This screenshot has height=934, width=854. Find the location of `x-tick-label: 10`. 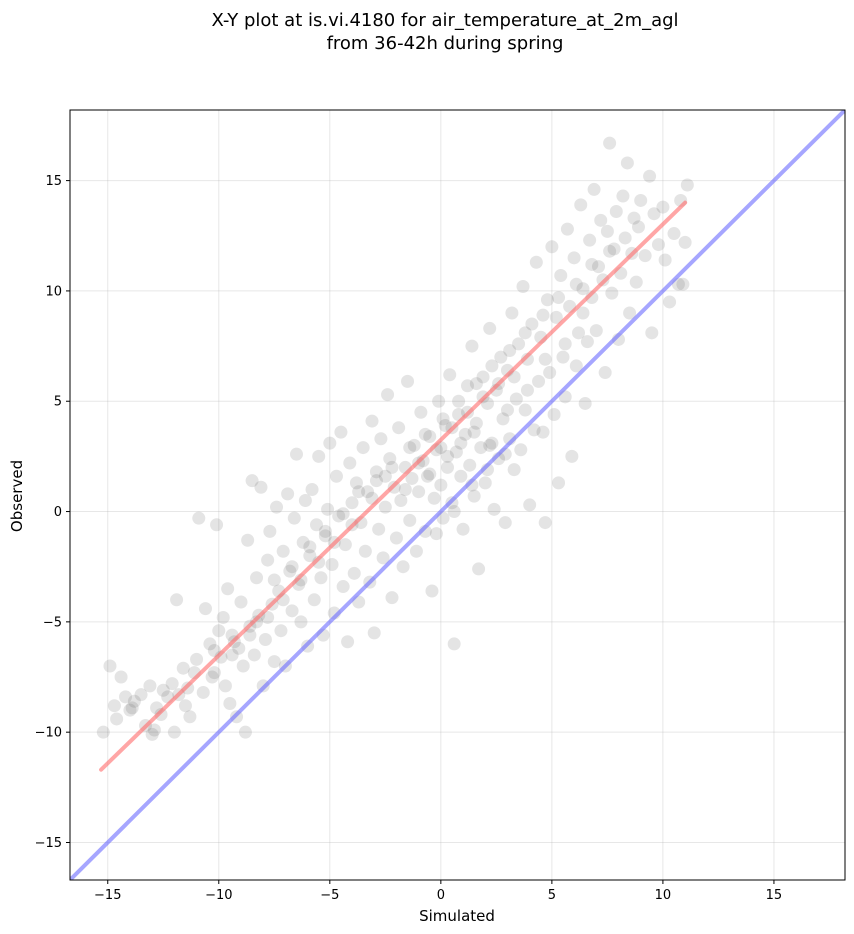

x-tick-label: 10 is located at coordinates (663, 895).